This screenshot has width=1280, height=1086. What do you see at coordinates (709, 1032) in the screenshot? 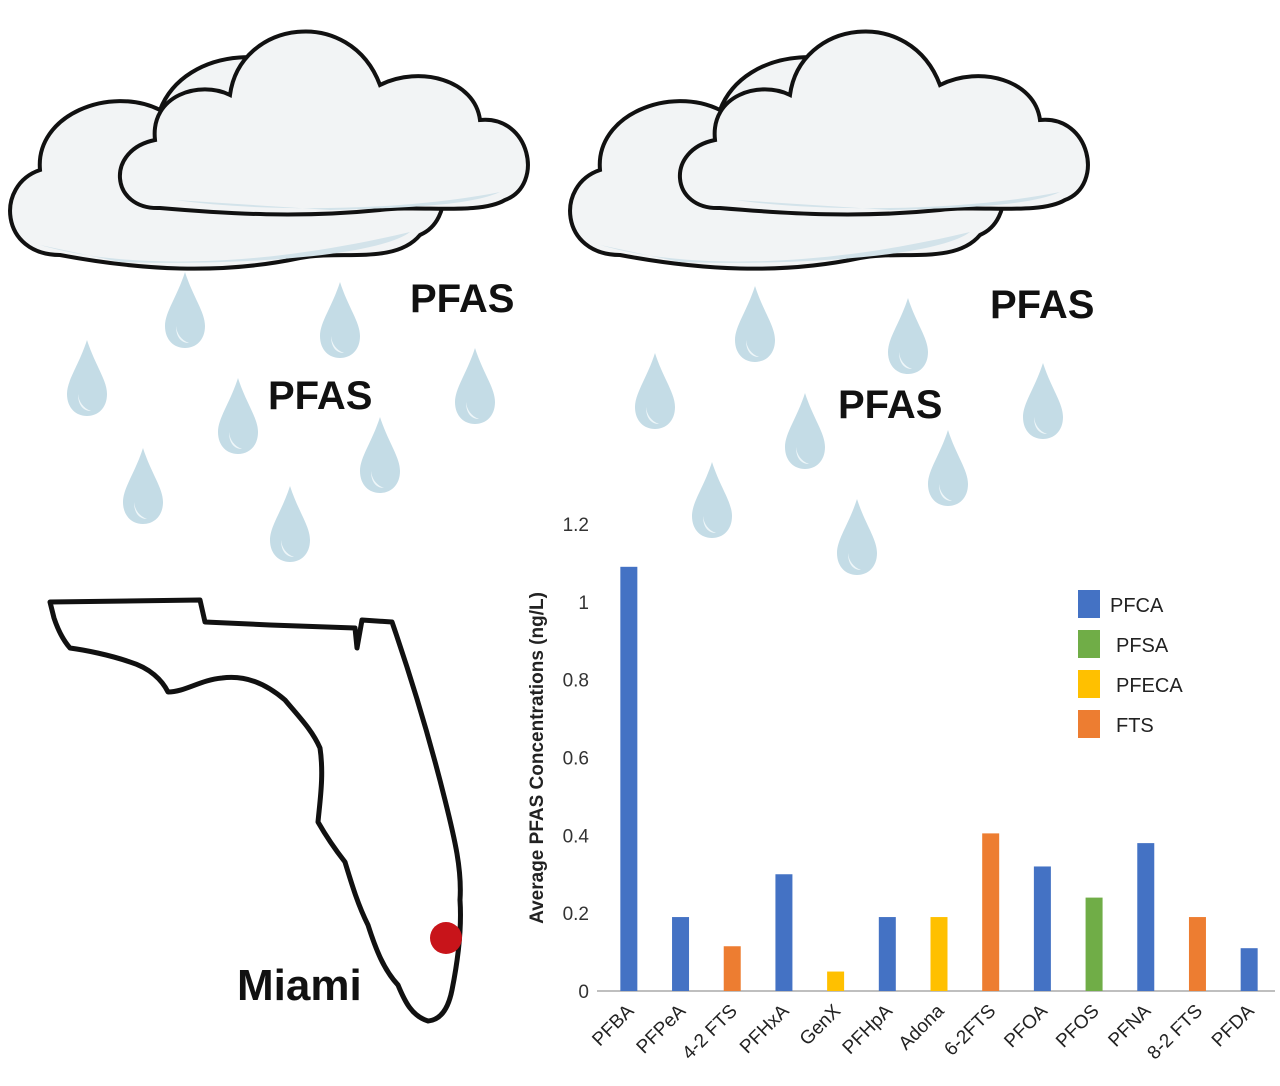
I see `x-tick-label: 4-2 FTS` at bounding box center [709, 1032].